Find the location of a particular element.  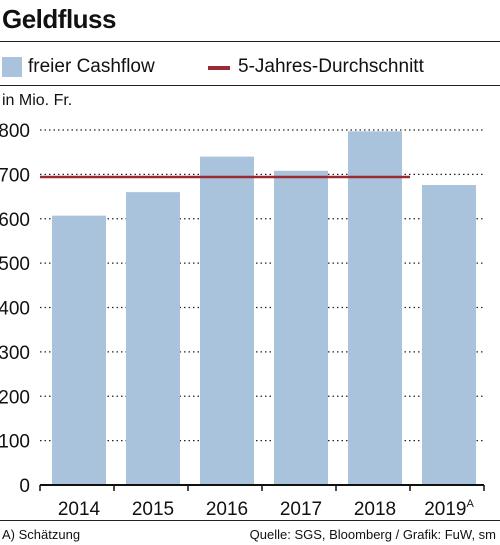

x-tick-label: 2019A is located at coordinates (449, 509).